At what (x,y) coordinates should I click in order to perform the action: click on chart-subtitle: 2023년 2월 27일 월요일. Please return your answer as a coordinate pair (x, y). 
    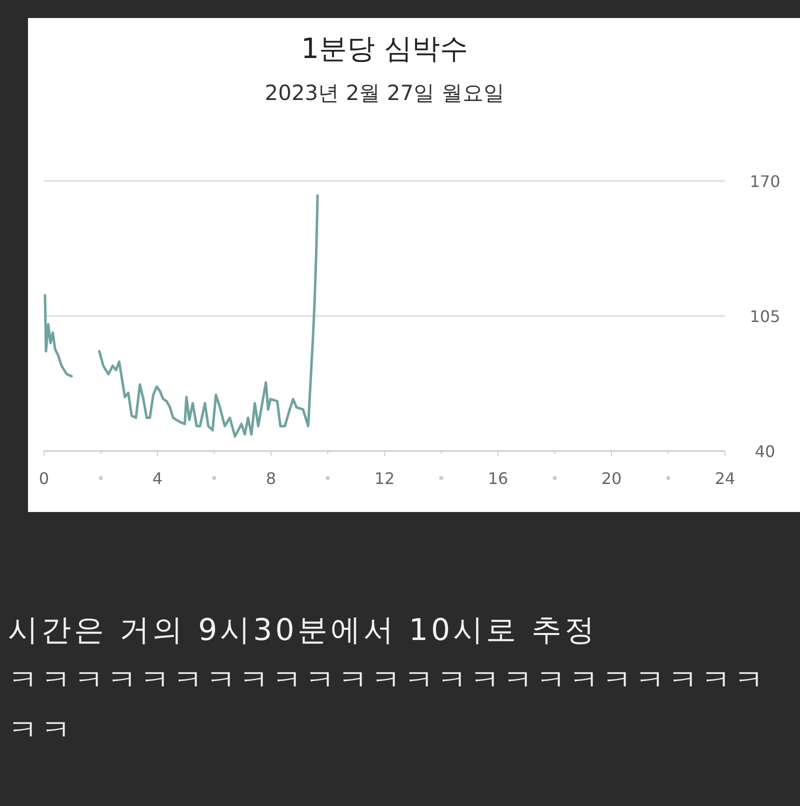
    Looking at the image, I should click on (384, 93).